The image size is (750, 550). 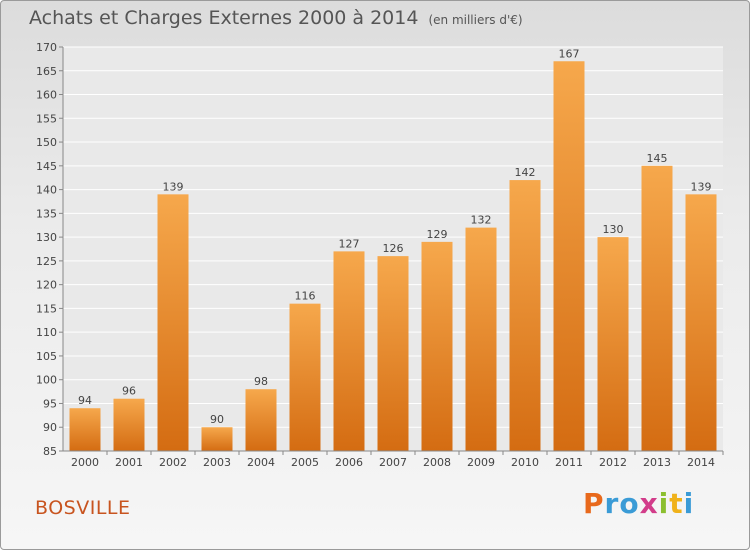 What do you see at coordinates (46, 332) in the screenshot?
I see `y-tick-label: 110` at bounding box center [46, 332].